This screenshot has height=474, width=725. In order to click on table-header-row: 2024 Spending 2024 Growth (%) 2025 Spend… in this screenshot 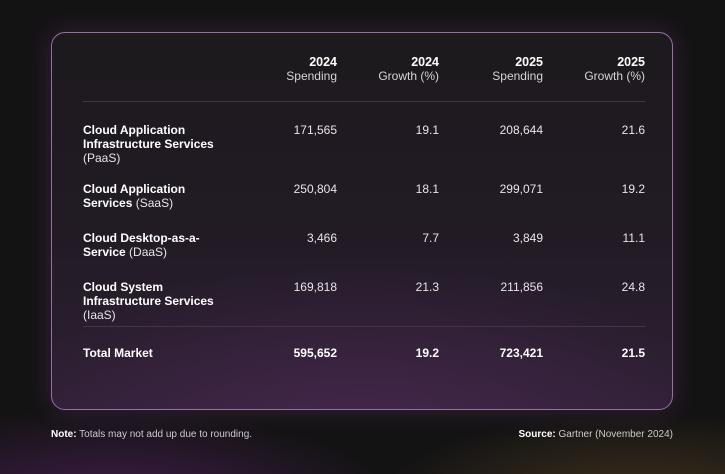, I will do `click(364, 78)`.